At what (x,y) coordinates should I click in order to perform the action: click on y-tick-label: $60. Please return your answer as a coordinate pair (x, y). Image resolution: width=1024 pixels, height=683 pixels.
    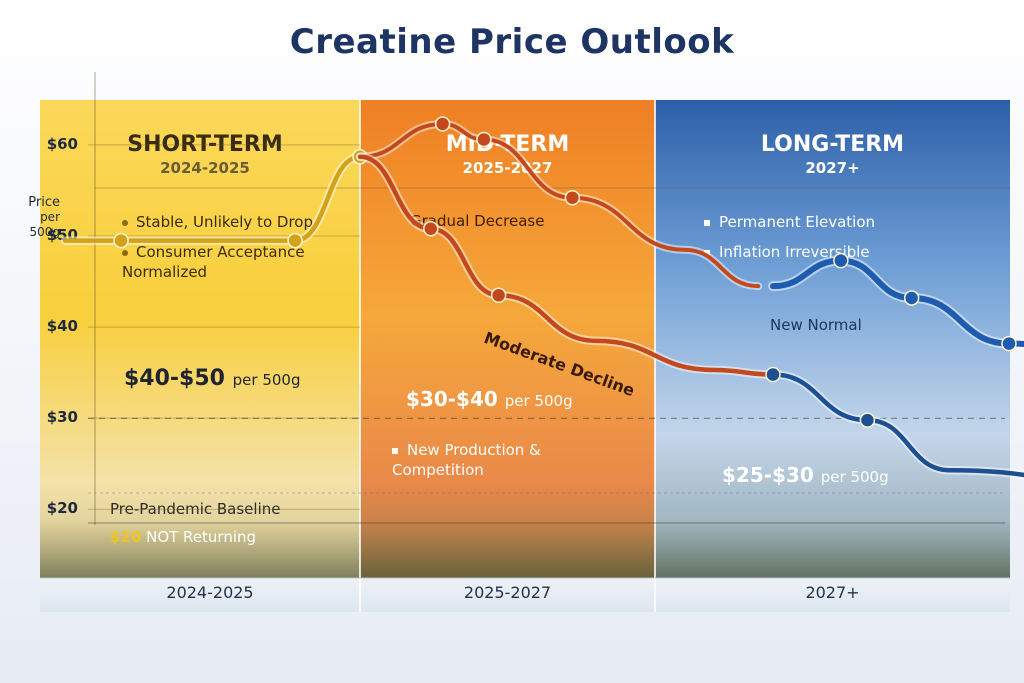
    Looking at the image, I should click on (62, 143).